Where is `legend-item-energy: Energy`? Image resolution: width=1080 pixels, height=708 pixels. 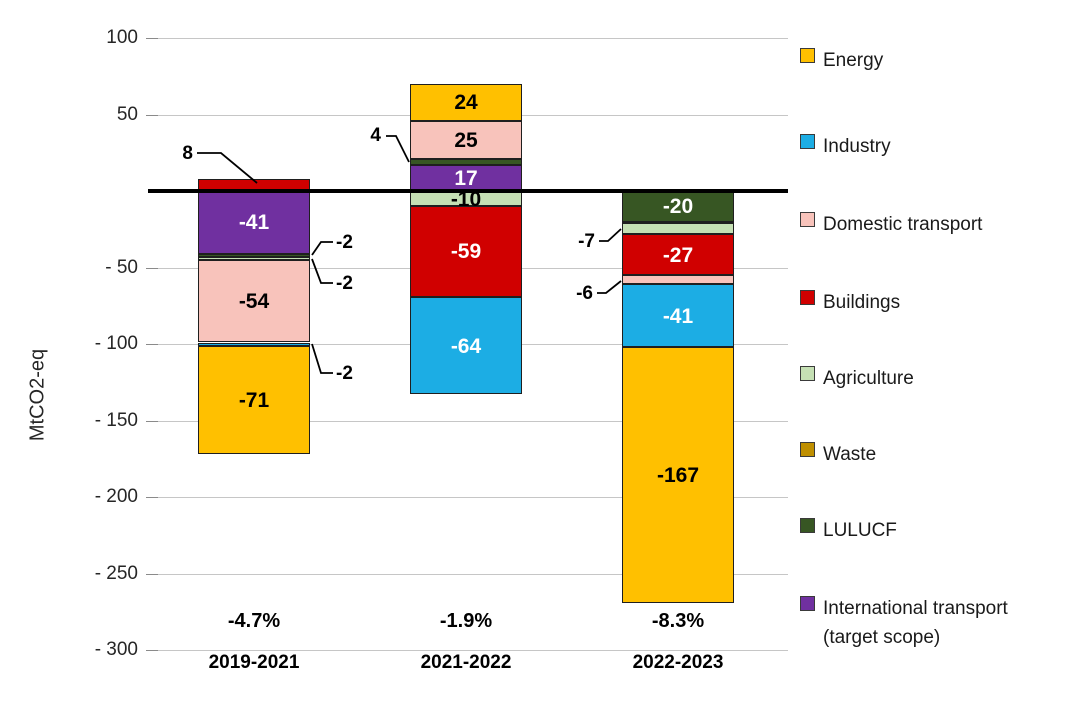
legend-item-energy: Energy is located at coordinates (841, 60).